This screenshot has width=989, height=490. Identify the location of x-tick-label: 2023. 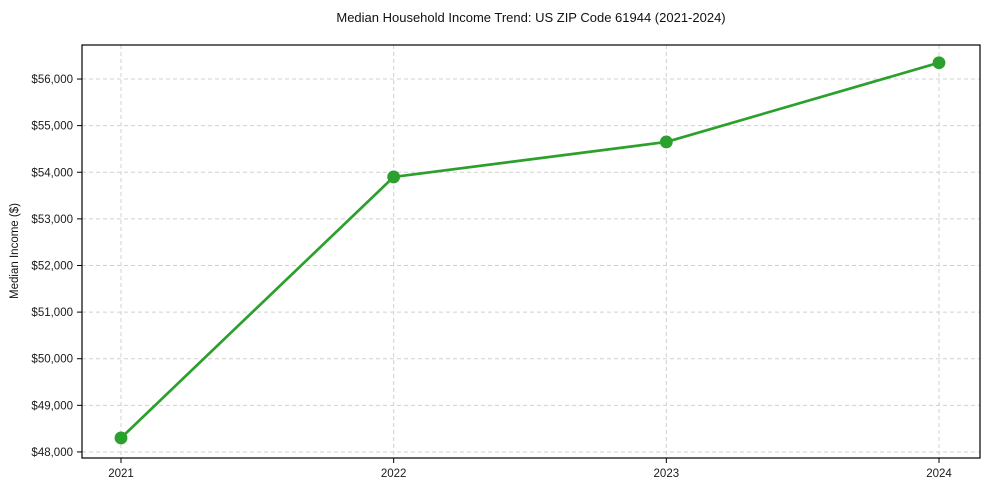
(667, 474).